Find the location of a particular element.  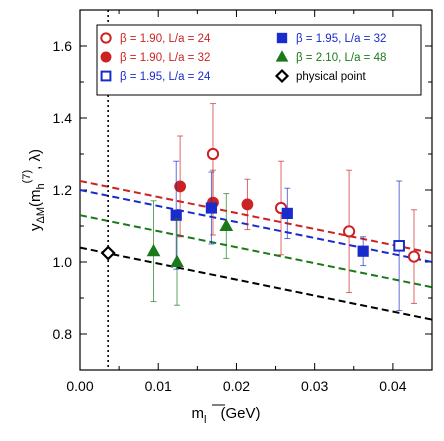

legend-box is located at coordinates (259, 60).